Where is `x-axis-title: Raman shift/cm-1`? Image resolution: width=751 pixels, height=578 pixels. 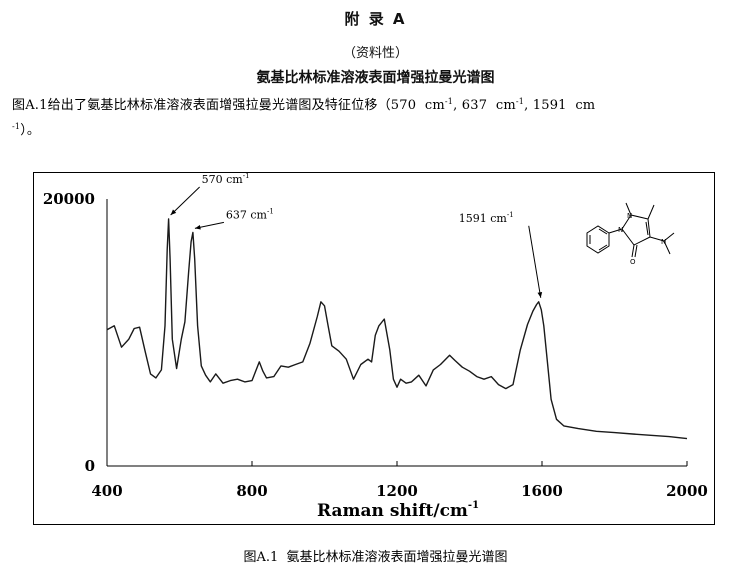
x-axis-title: Raman shift/cm-1 is located at coordinates (398, 510).